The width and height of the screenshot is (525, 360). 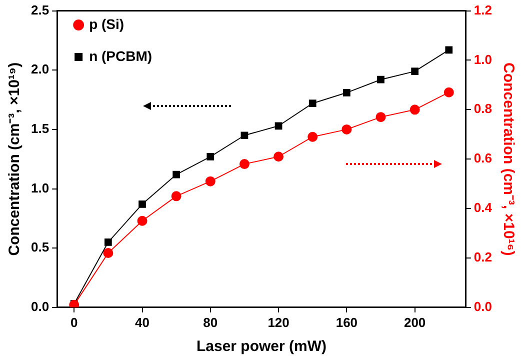 I want to click on x-tick-label: 160, so click(x=347, y=322).